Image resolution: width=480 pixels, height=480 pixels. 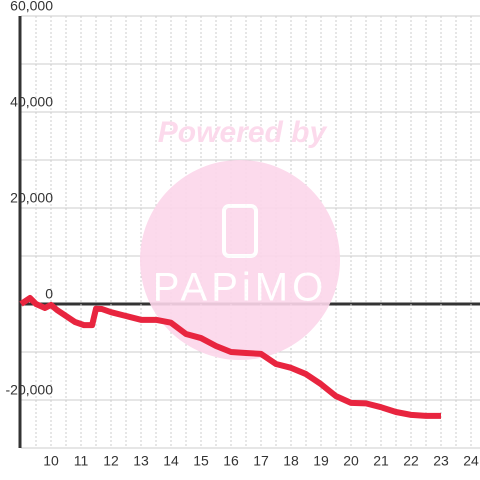 What do you see at coordinates (471, 461) in the screenshot?
I see `x-tick-label: 24` at bounding box center [471, 461].